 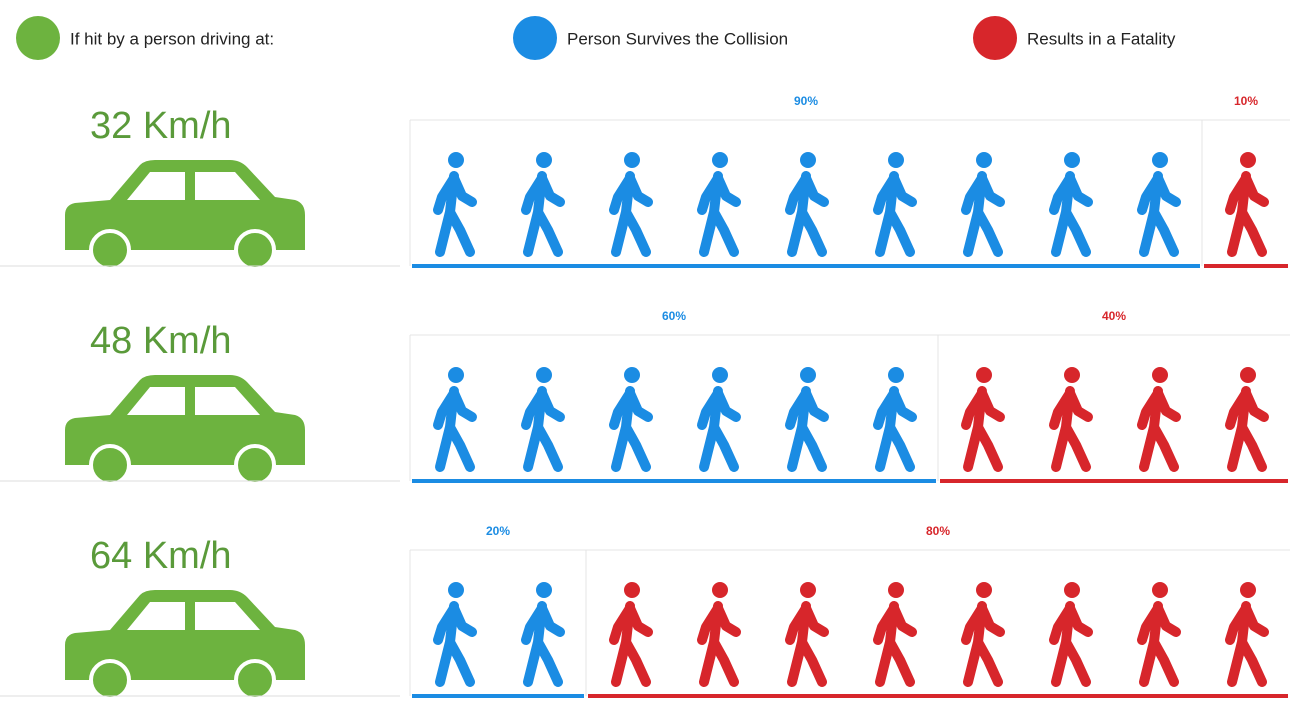 I want to click on percent-label: 20%, so click(x=498, y=531).